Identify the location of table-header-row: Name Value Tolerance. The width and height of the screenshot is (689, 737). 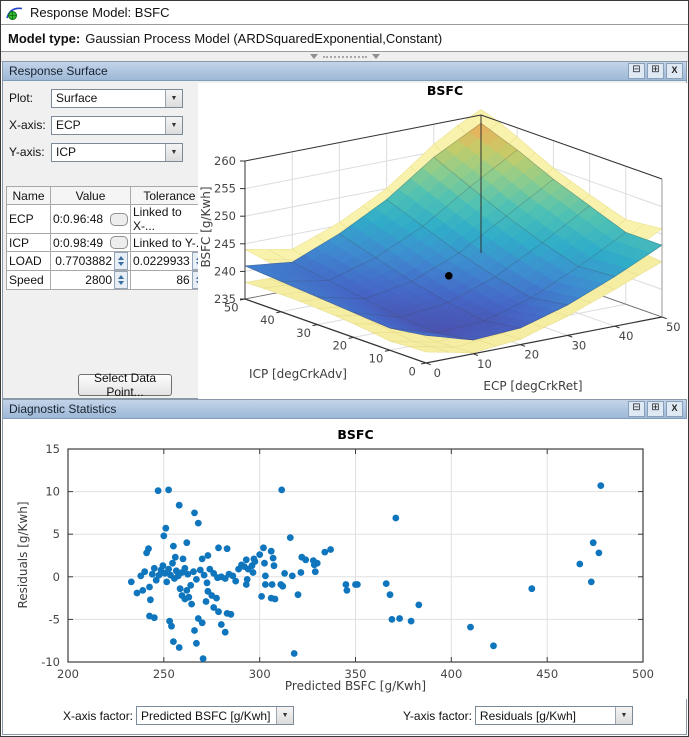
(107, 195).